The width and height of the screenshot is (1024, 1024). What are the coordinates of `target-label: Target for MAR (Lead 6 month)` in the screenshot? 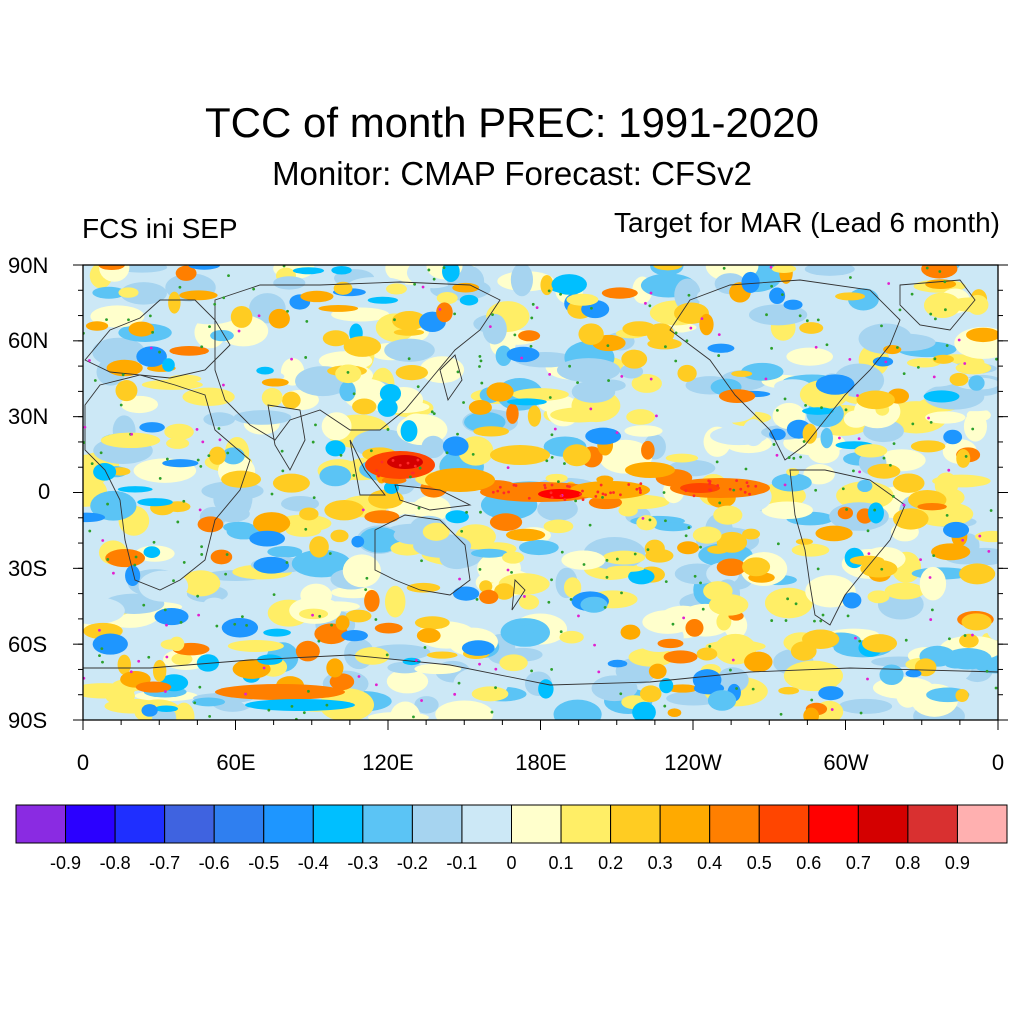 It's located at (807, 222).